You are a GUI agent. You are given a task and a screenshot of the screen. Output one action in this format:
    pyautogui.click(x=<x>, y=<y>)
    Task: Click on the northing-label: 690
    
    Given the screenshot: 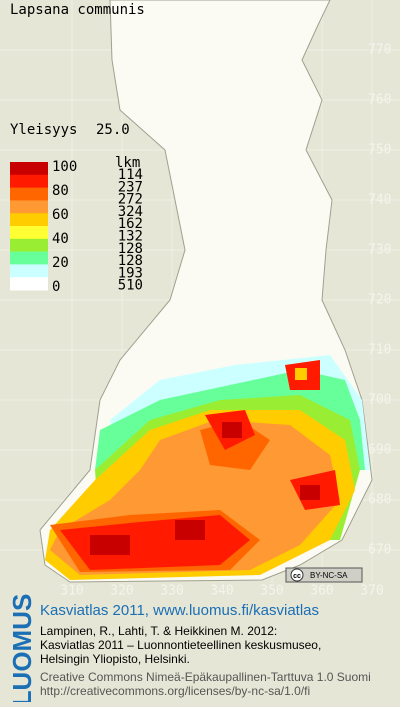 What is the action you would take?
    pyautogui.click(x=379, y=450)
    